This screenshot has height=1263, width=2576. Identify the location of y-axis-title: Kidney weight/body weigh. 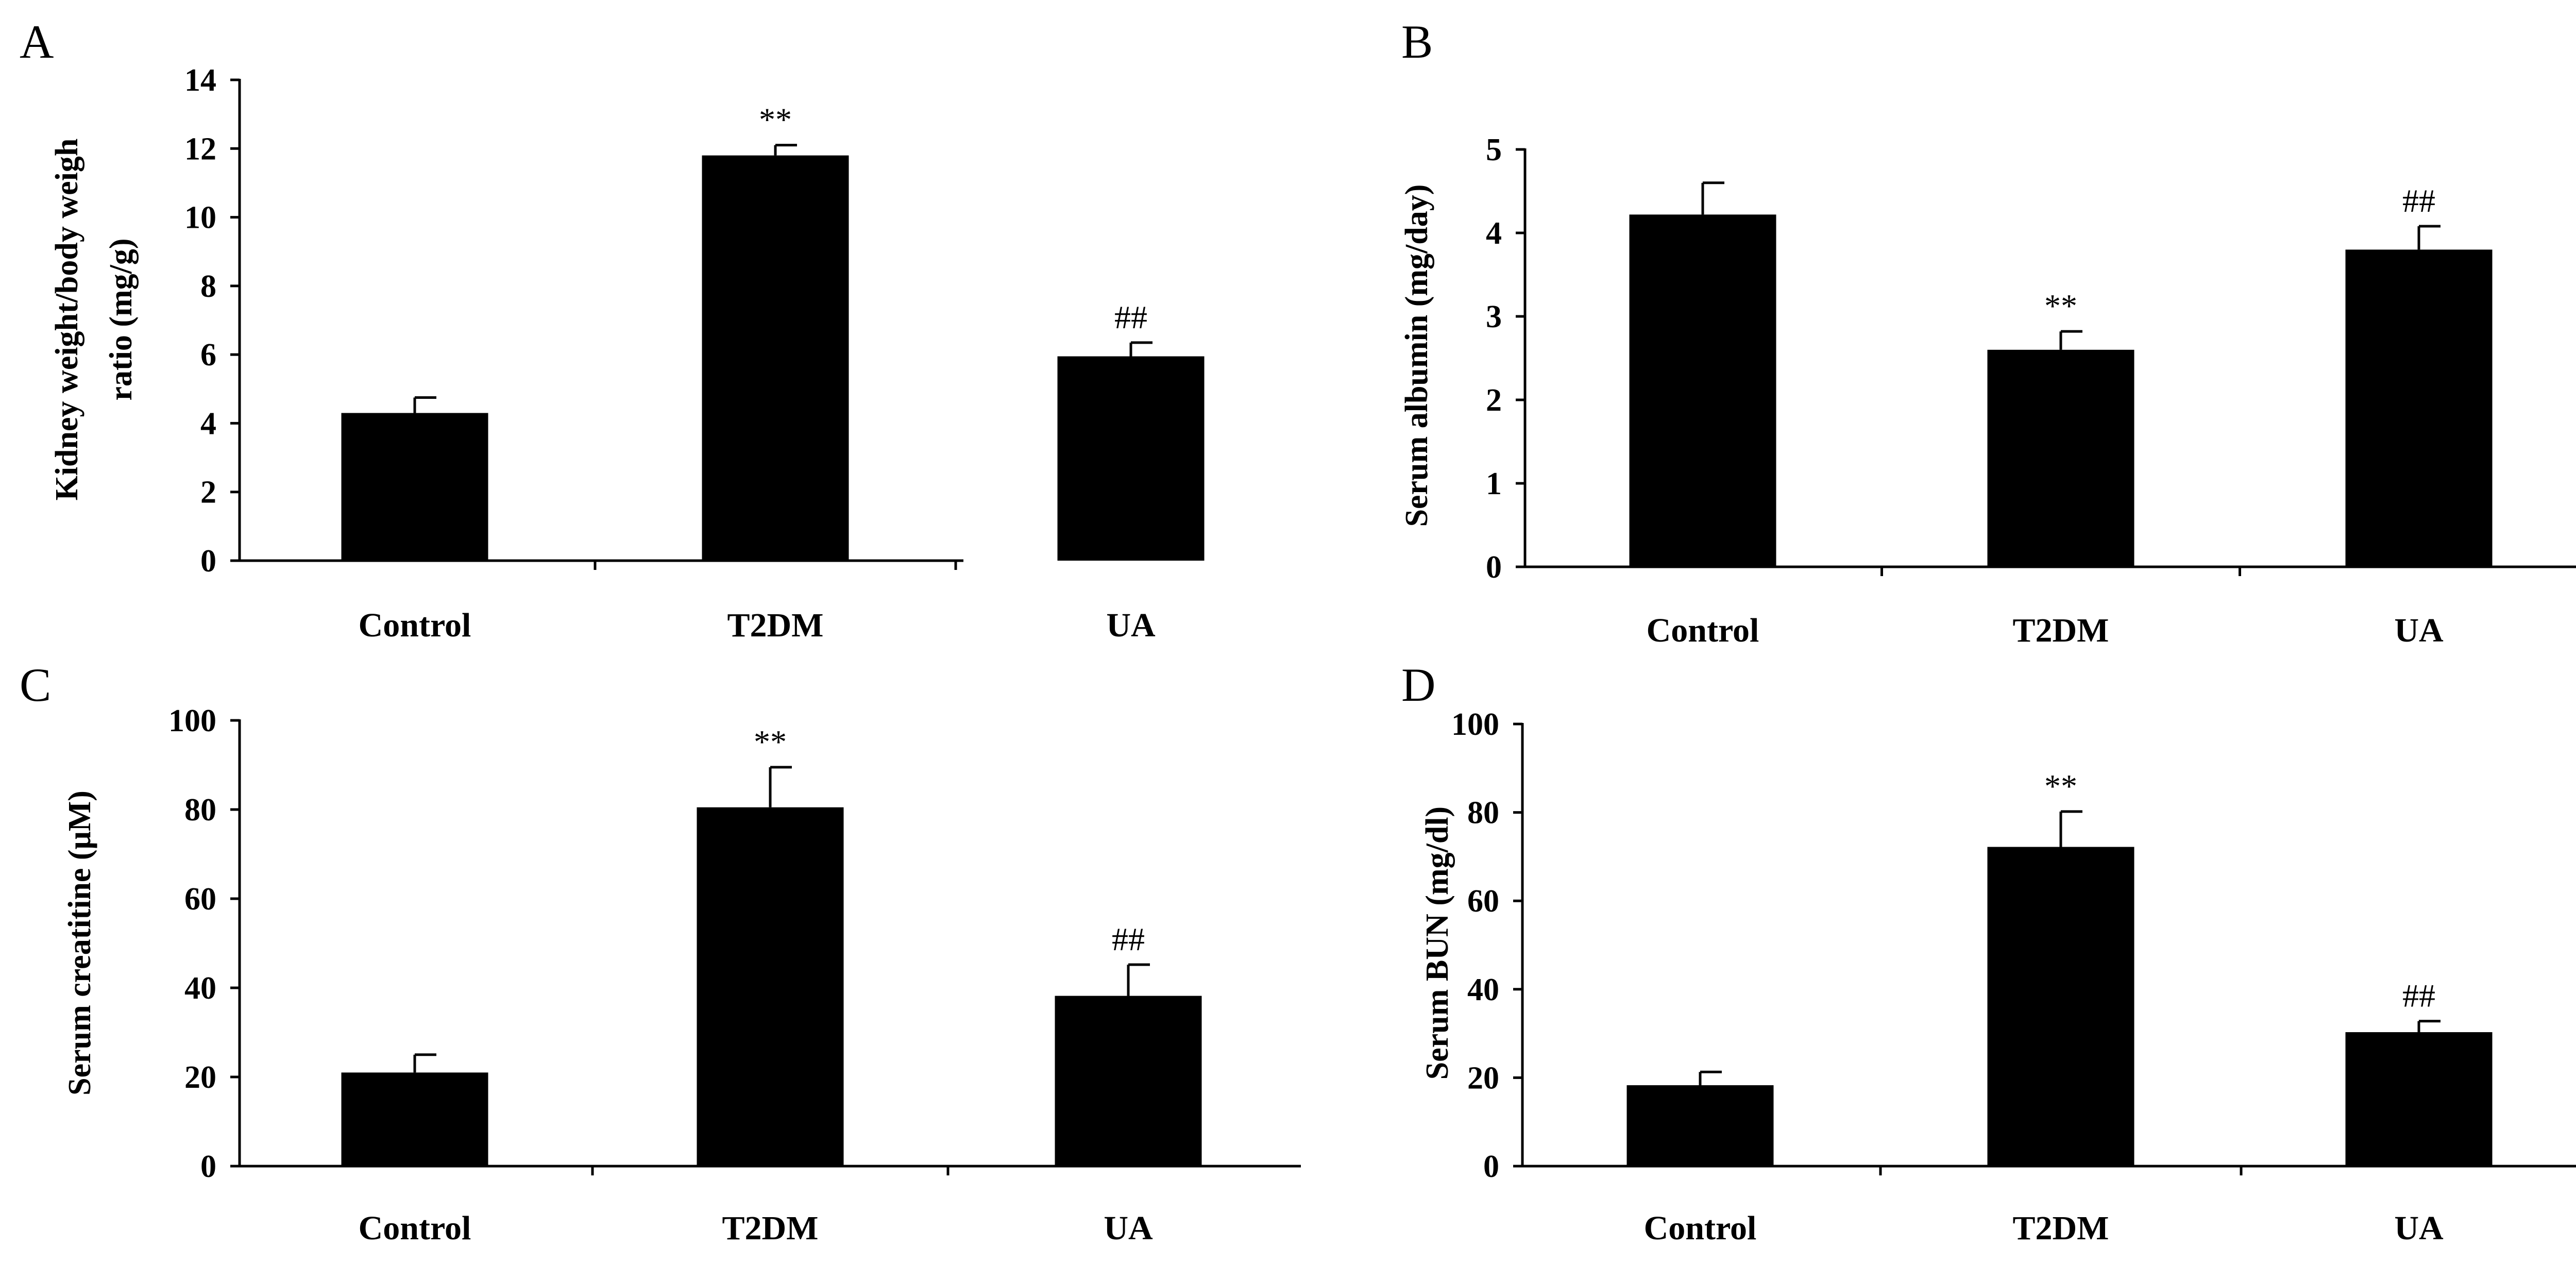
(66, 320).